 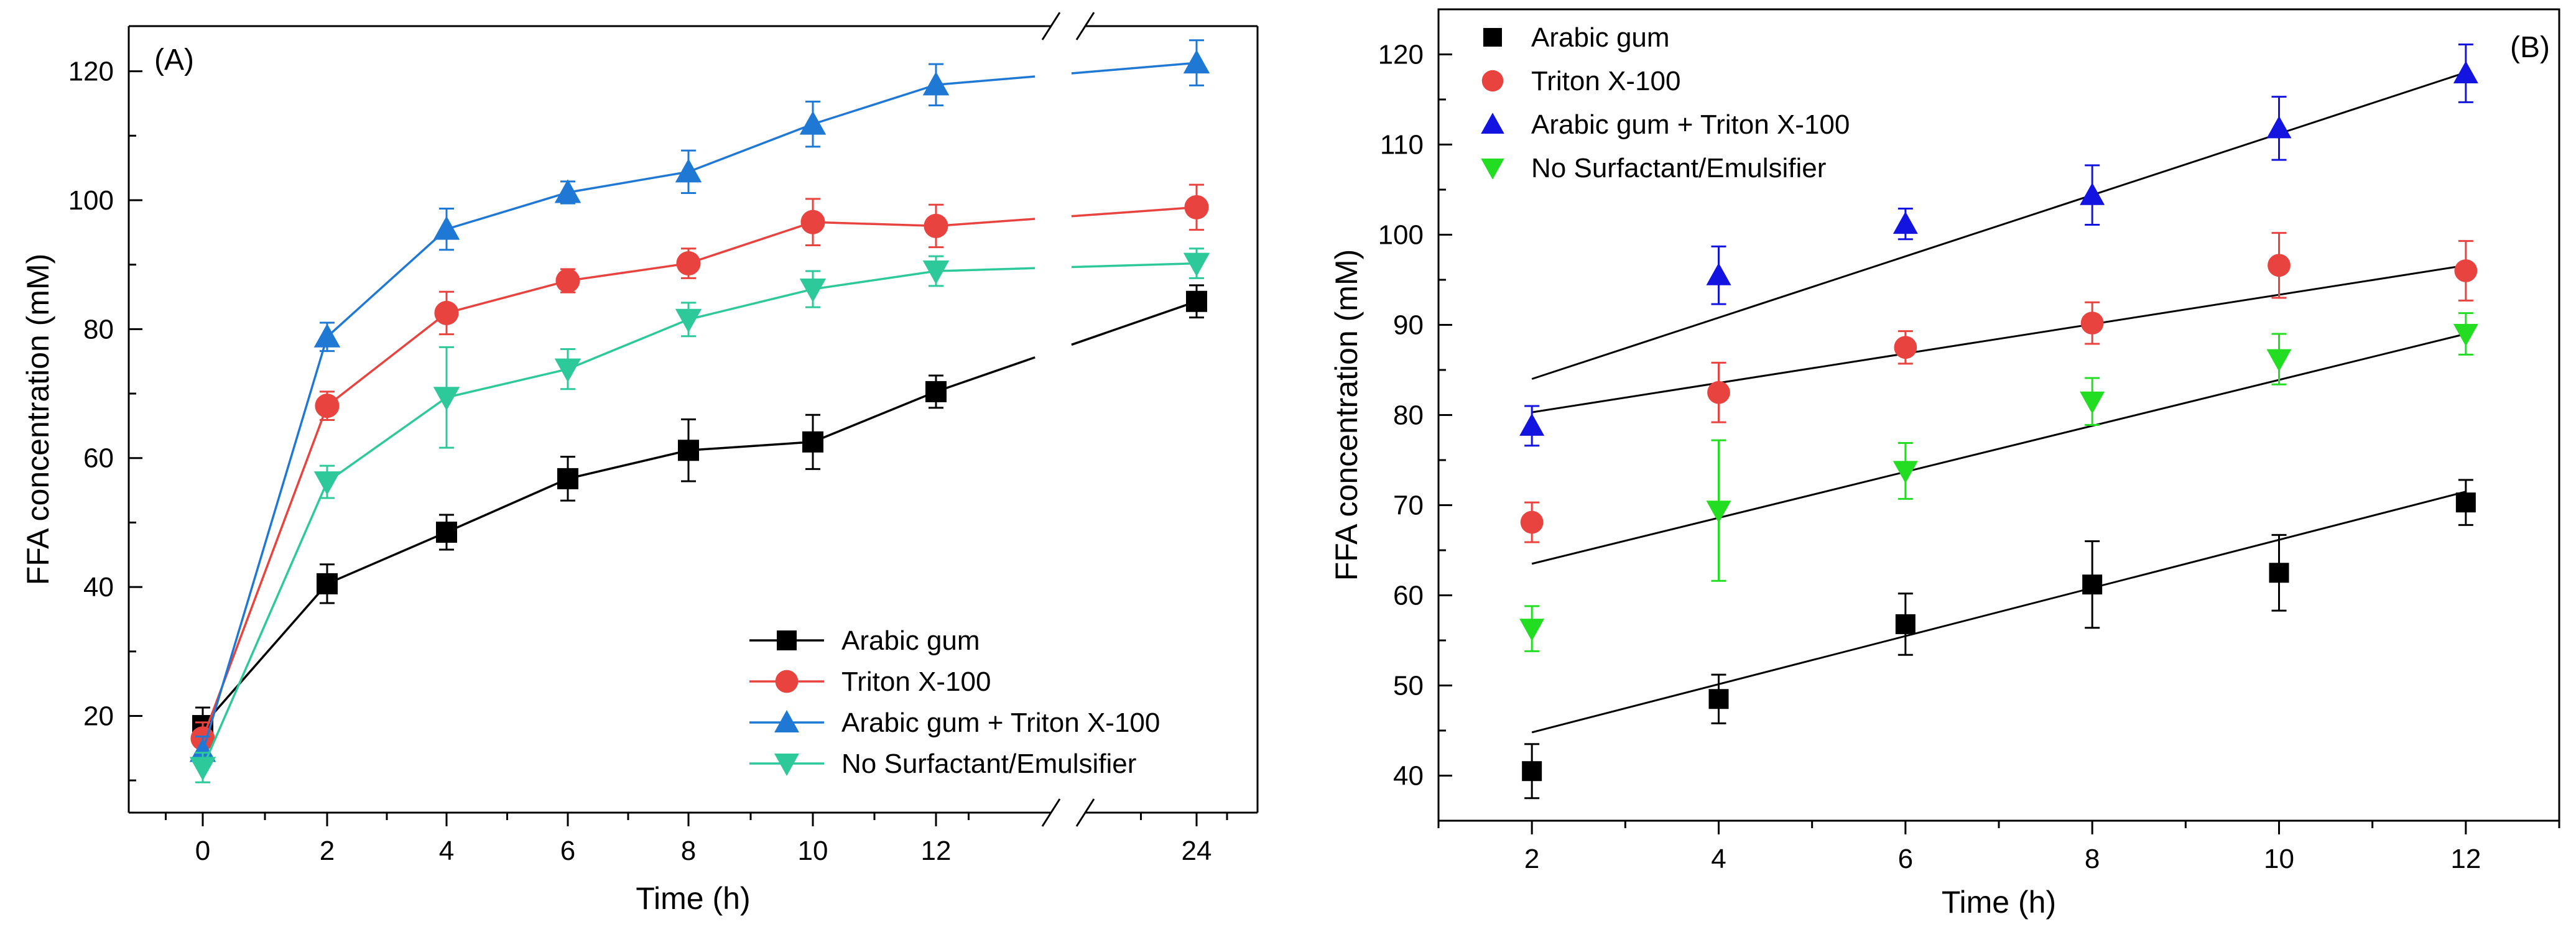 I want to click on y-tick-label: 50, so click(x=1408, y=686).